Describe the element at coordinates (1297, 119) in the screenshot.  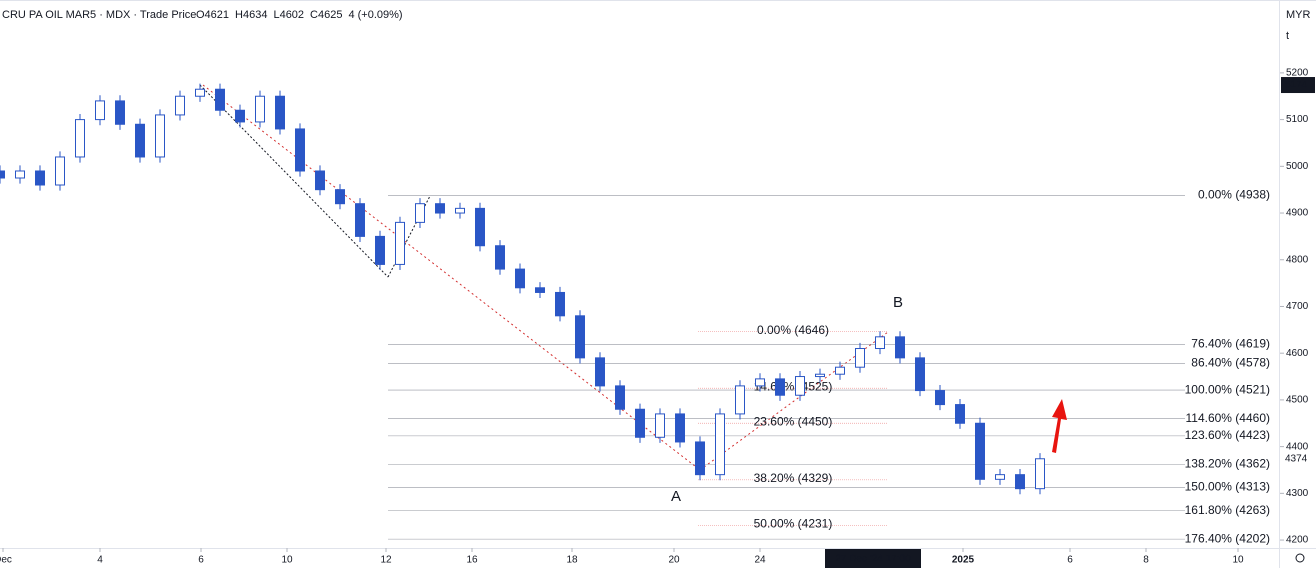
I see `y-tick-label: 5100` at that location.